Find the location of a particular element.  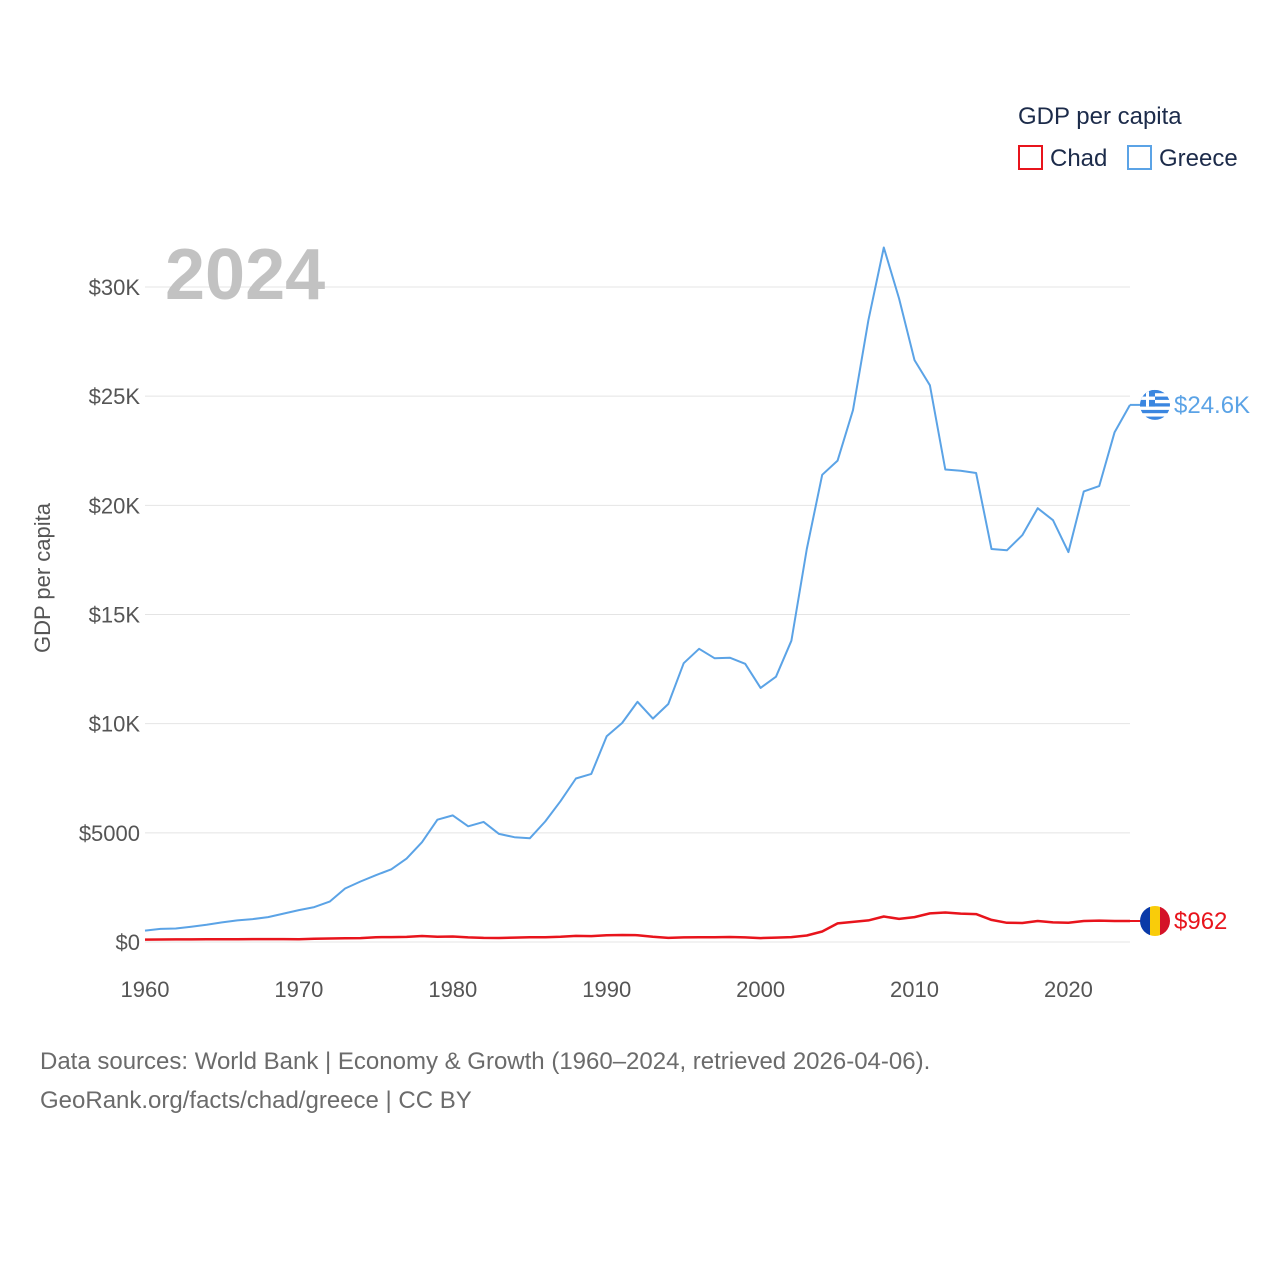

end-value-label-chad: $962 is located at coordinates (1200, 921).